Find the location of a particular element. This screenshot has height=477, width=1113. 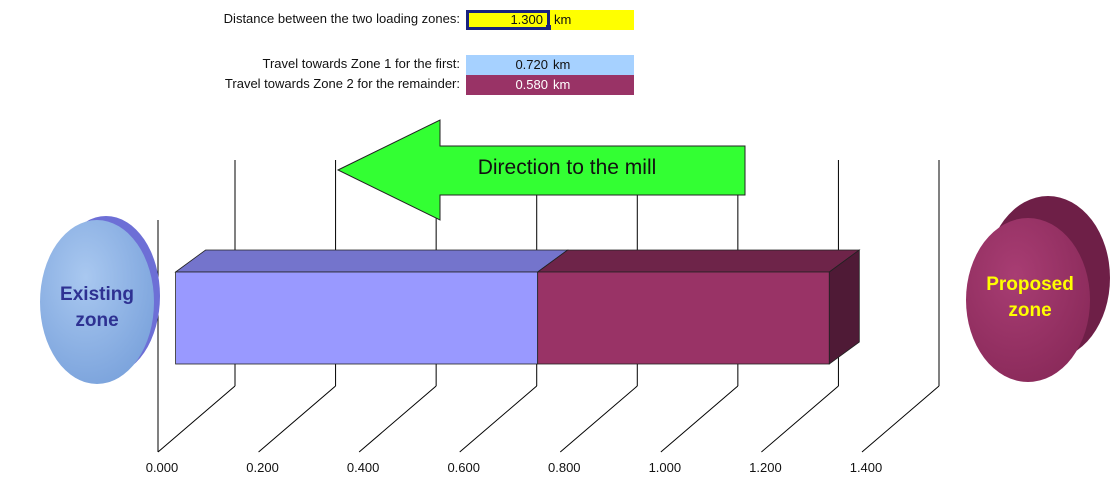

distance-input: 1.300 is located at coordinates (508, 20).